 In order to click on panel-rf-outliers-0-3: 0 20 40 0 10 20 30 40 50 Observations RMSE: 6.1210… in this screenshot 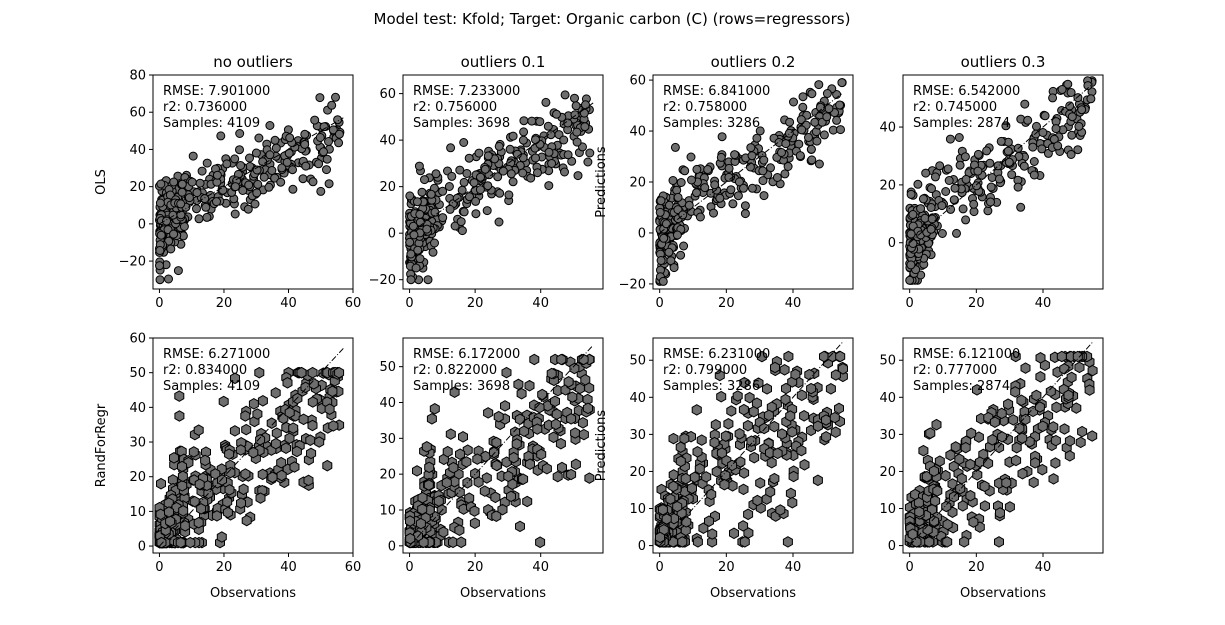, I will do `click(991, 469)`.